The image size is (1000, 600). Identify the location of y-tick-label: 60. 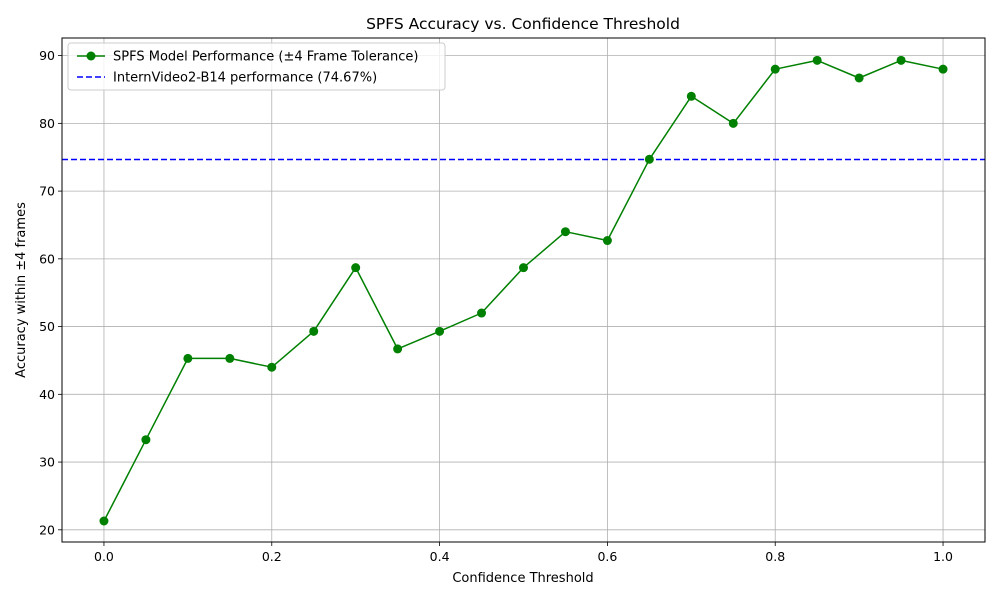
(47, 258).